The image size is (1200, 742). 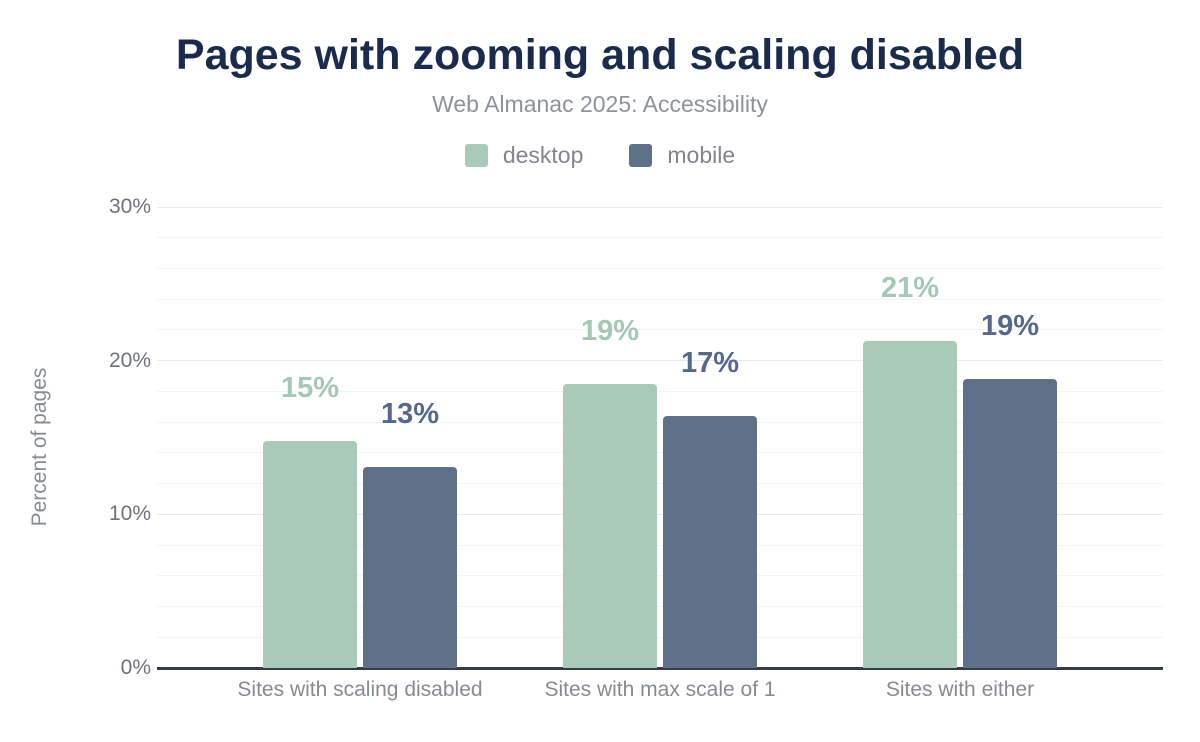 What do you see at coordinates (410, 414) in the screenshot?
I see `mobile-value-label: 13%` at bounding box center [410, 414].